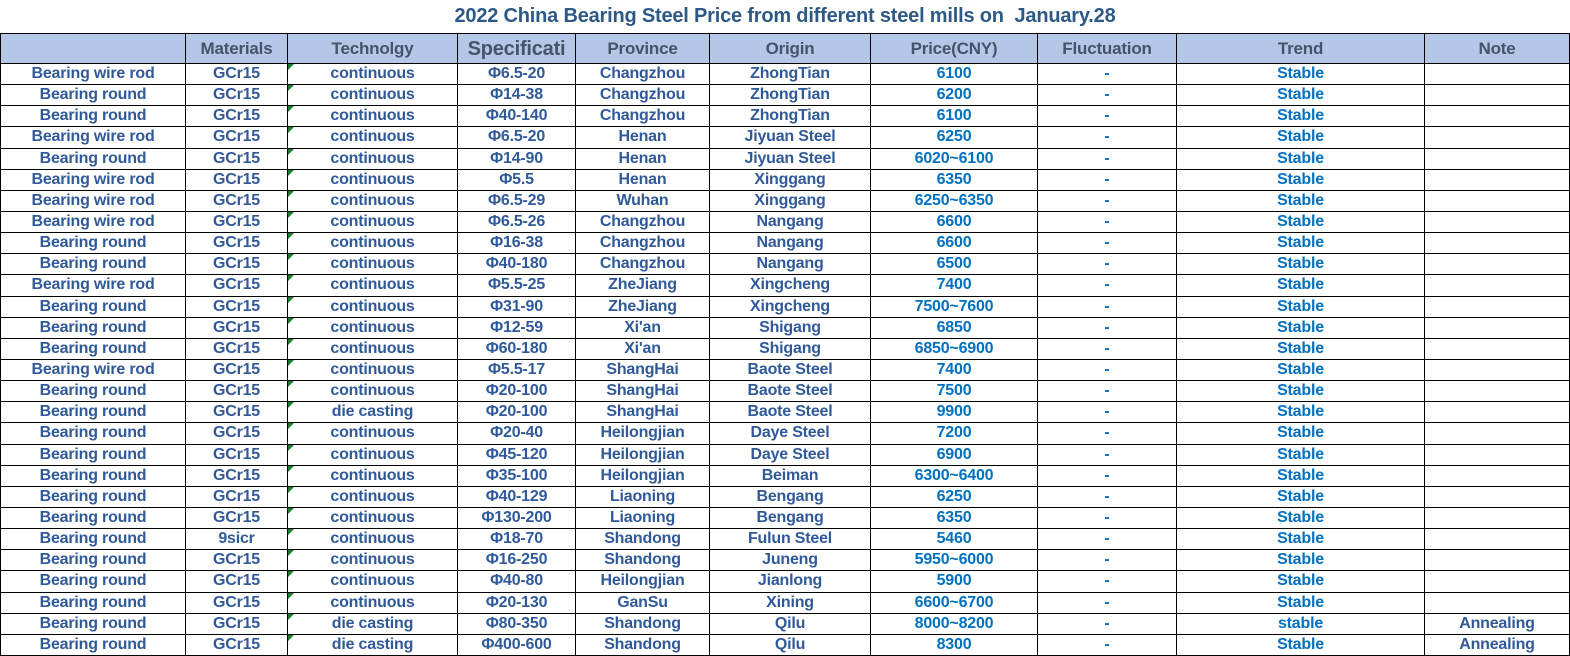 The height and width of the screenshot is (656, 1570). Describe the element at coordinates (1301, 623) in the screenshot. I see `cell-trend: stable` at that location.